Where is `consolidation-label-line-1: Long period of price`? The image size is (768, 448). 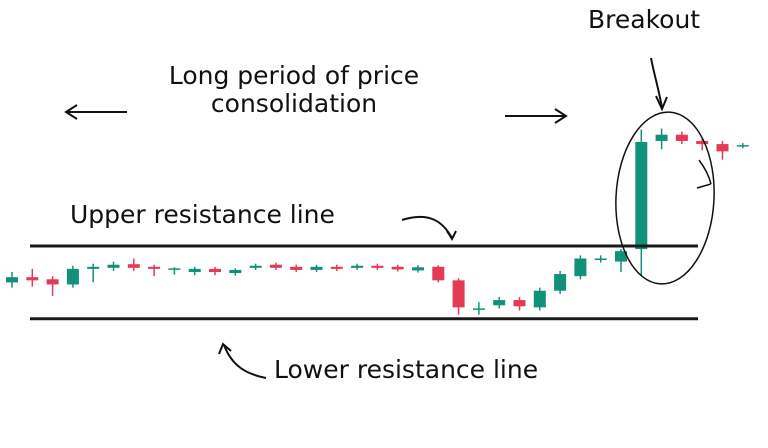 consolidation-label-line-1: Long period of price is located at coordinates (294, 75).